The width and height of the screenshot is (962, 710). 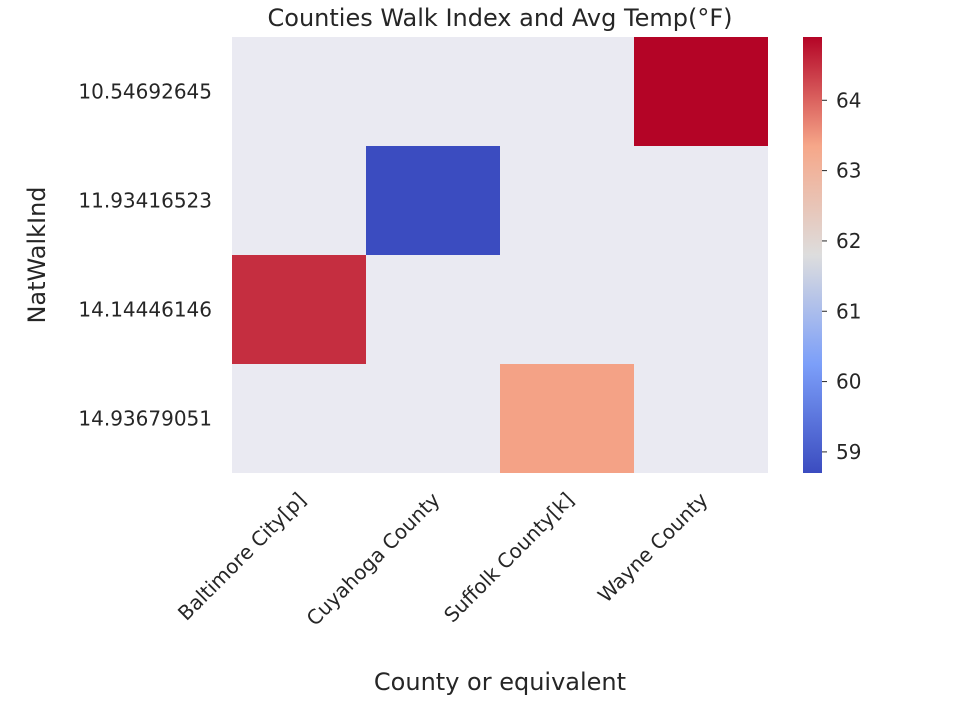 I want to click on colorbar-tick-label: 63, so click(x=848, y=171).